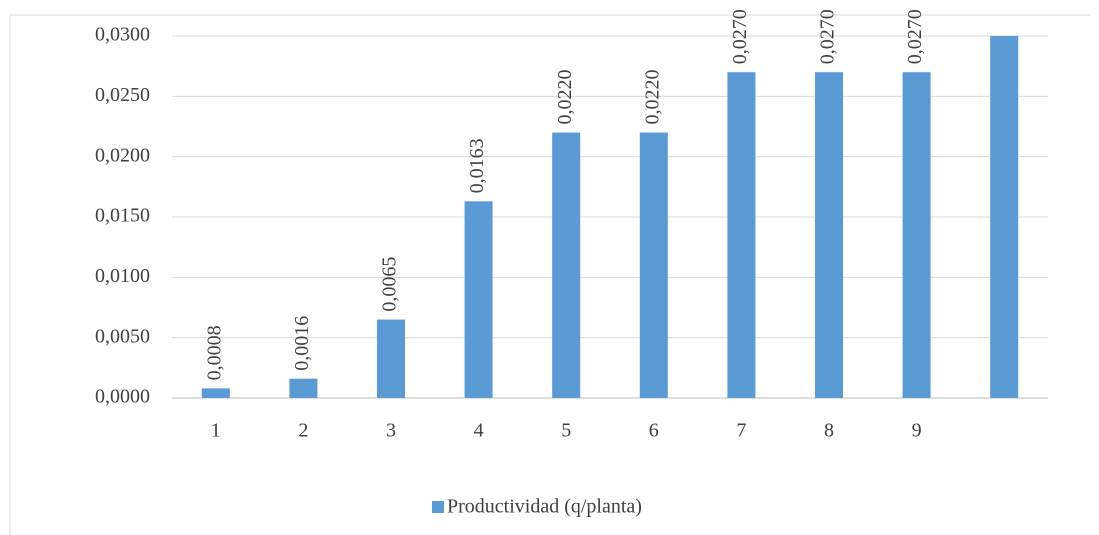 This screenshot has width=1099, height=535. Describe the element at coordinates (654, 431) in the screenshot. I see `x-tick-label: 6` at that location.